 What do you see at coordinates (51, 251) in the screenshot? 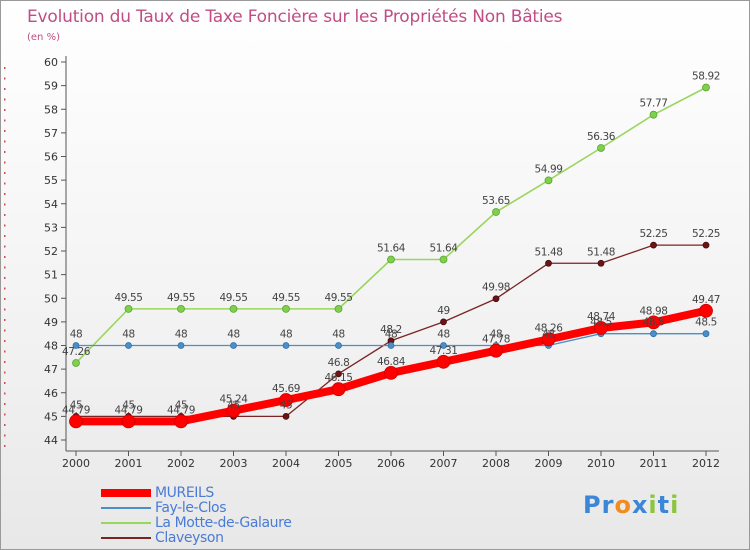
I see `y-tick-label: 52` at bounding box center [51, 251].